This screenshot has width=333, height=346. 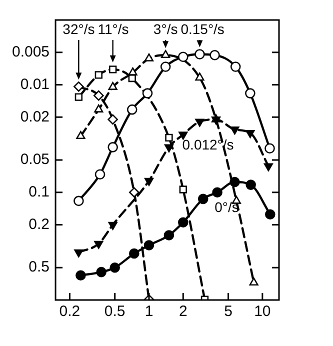 I want to click on x-tick-label: 10, so click(x=262, y=311).